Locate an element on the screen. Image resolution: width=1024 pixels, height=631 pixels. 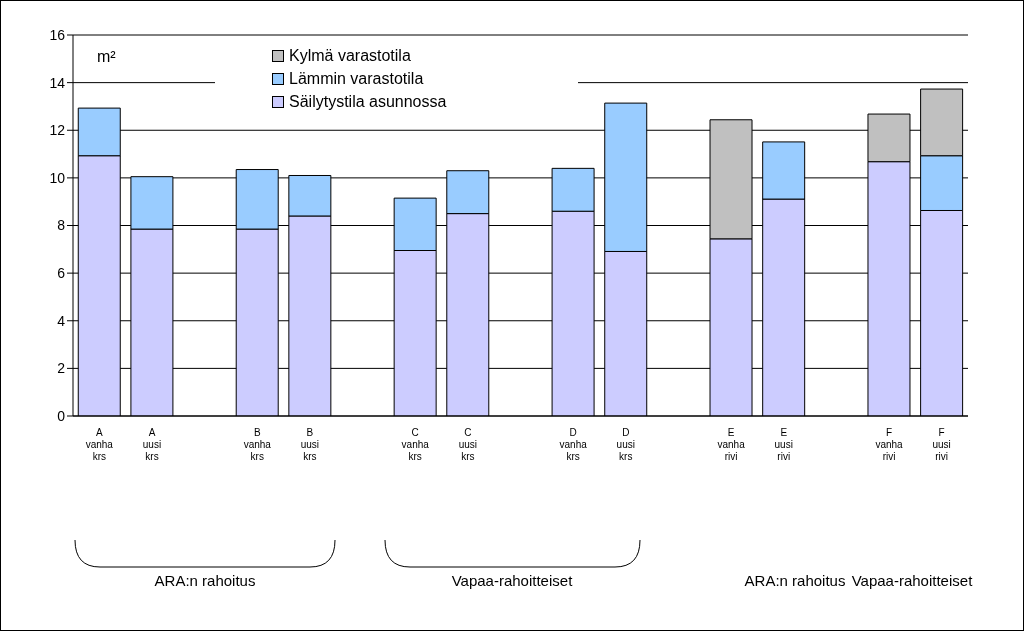
x-tick-label: E vanha rivi is located at coordinates (731, 444).